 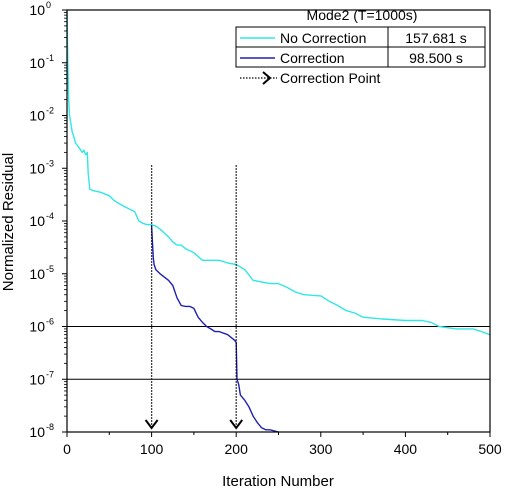 I want to click on legend-label-correction-point: Correction Point, so click(x=330, y=78).